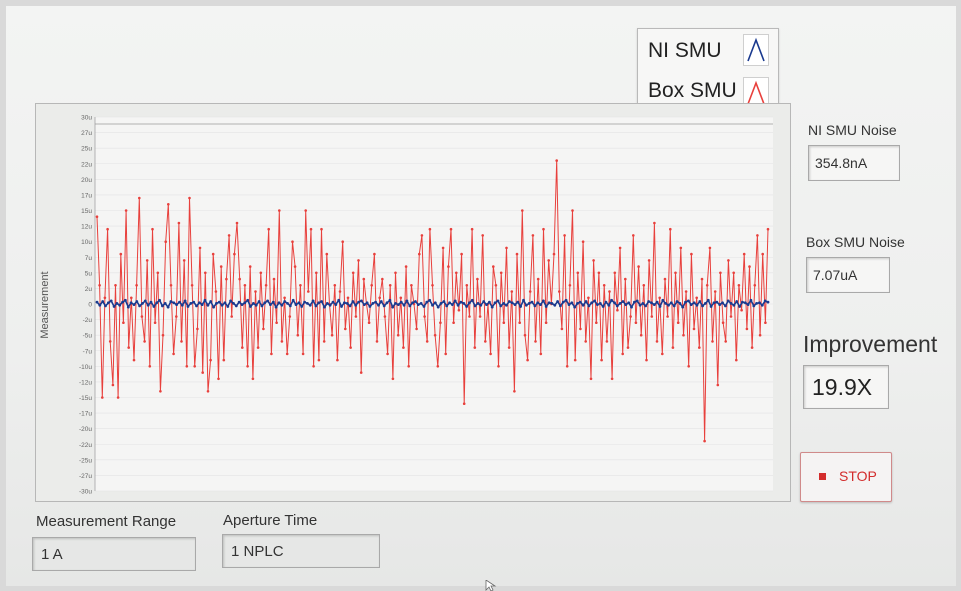 The image size is (961, 591). I want to click on y-tick-label: -22u, so click(85, 445).